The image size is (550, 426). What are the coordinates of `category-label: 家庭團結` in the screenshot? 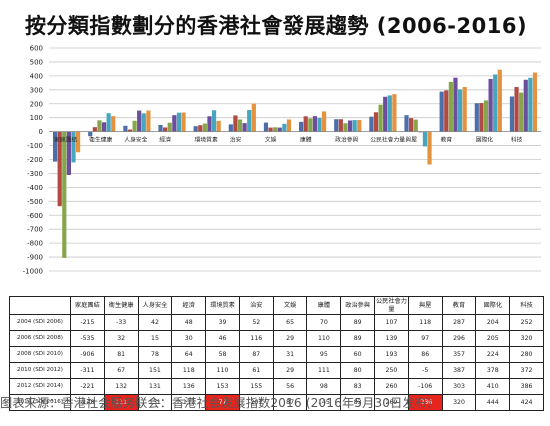 It's located at (65, 140).